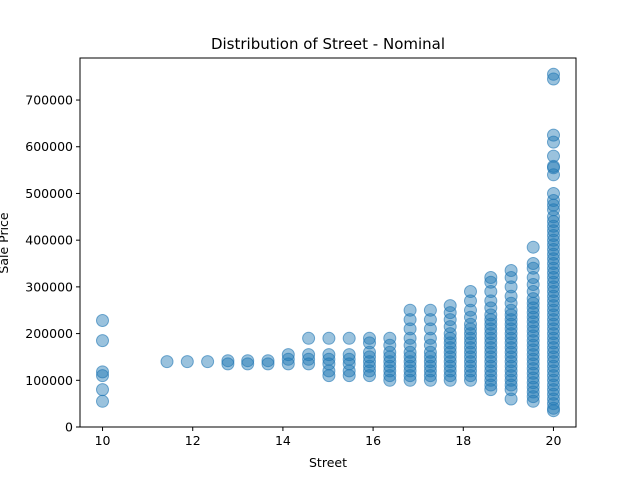 Image resolution: width=640 pixels, height=480 pixels. Describe the element at coordinates (49, 286) in the screenshot. I see `y-tick-label-3: 300000` at that location.